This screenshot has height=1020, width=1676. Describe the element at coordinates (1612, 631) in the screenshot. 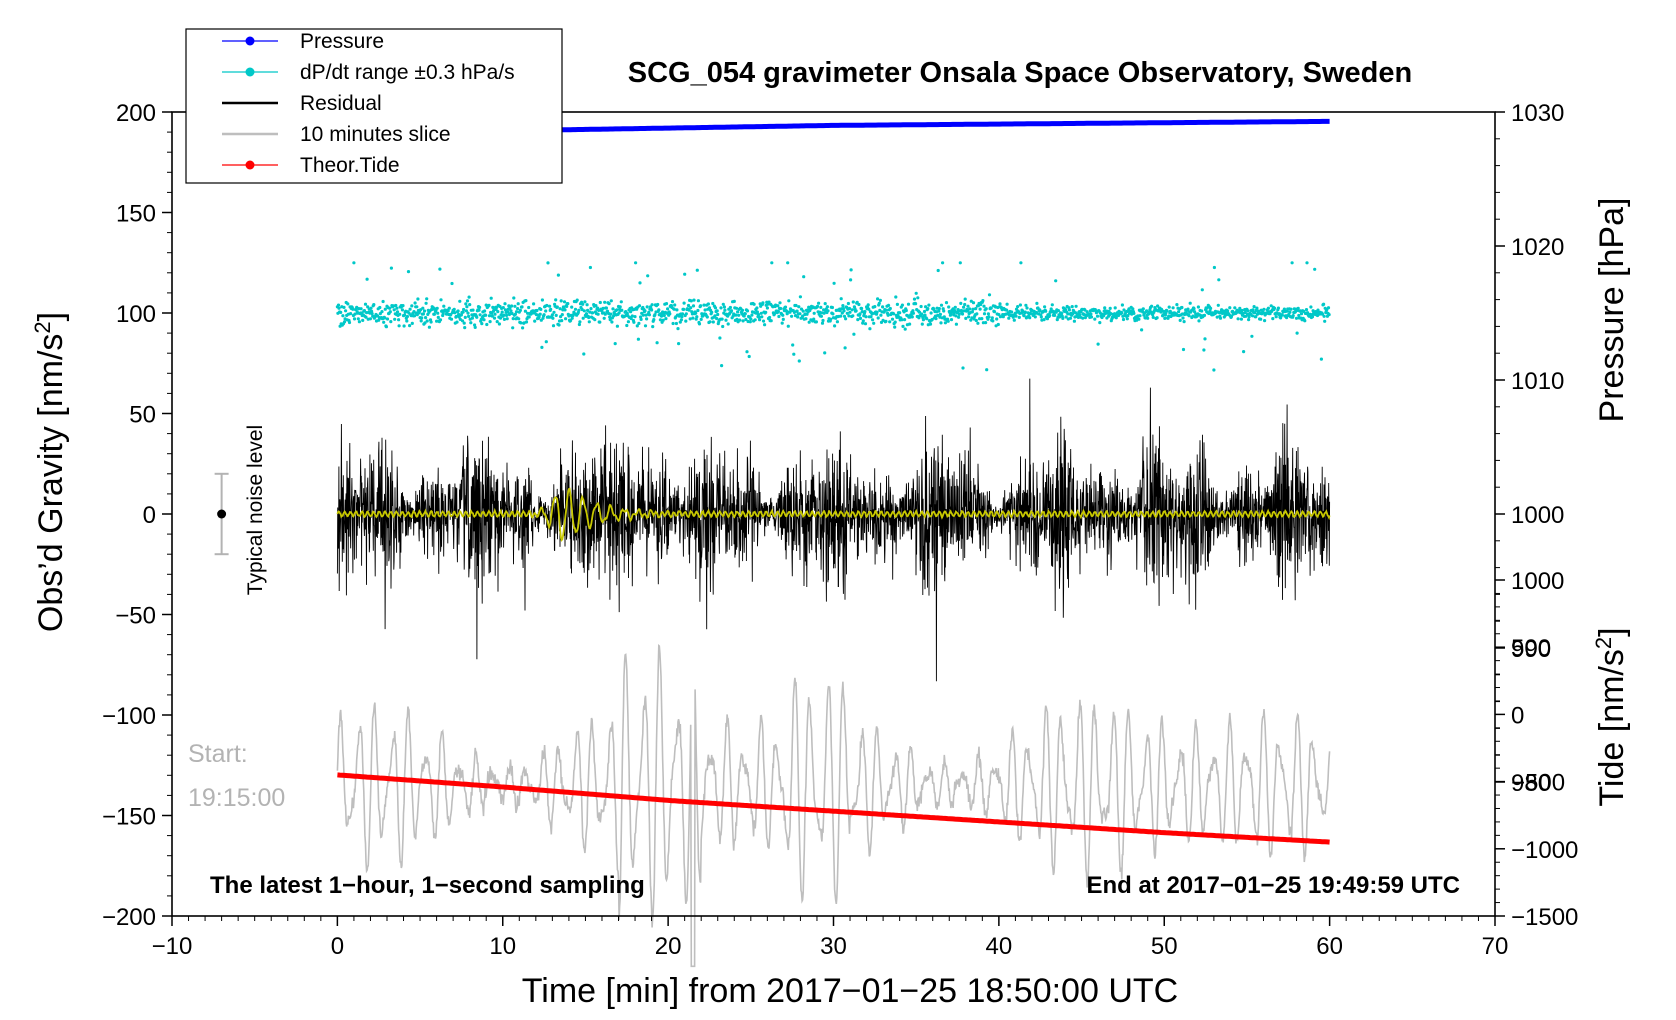

I see `y-axis-label-tide-end: ]` at that location.